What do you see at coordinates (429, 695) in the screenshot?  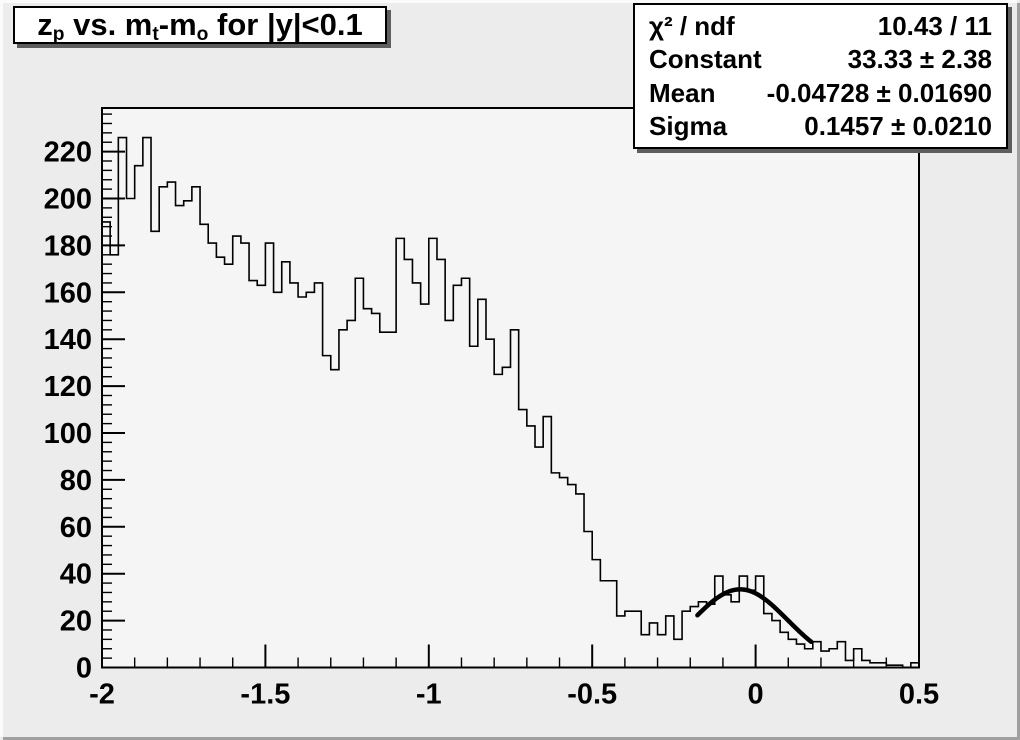 I see `x-axis-tick-label: -1` at bounding box center [429, 695].